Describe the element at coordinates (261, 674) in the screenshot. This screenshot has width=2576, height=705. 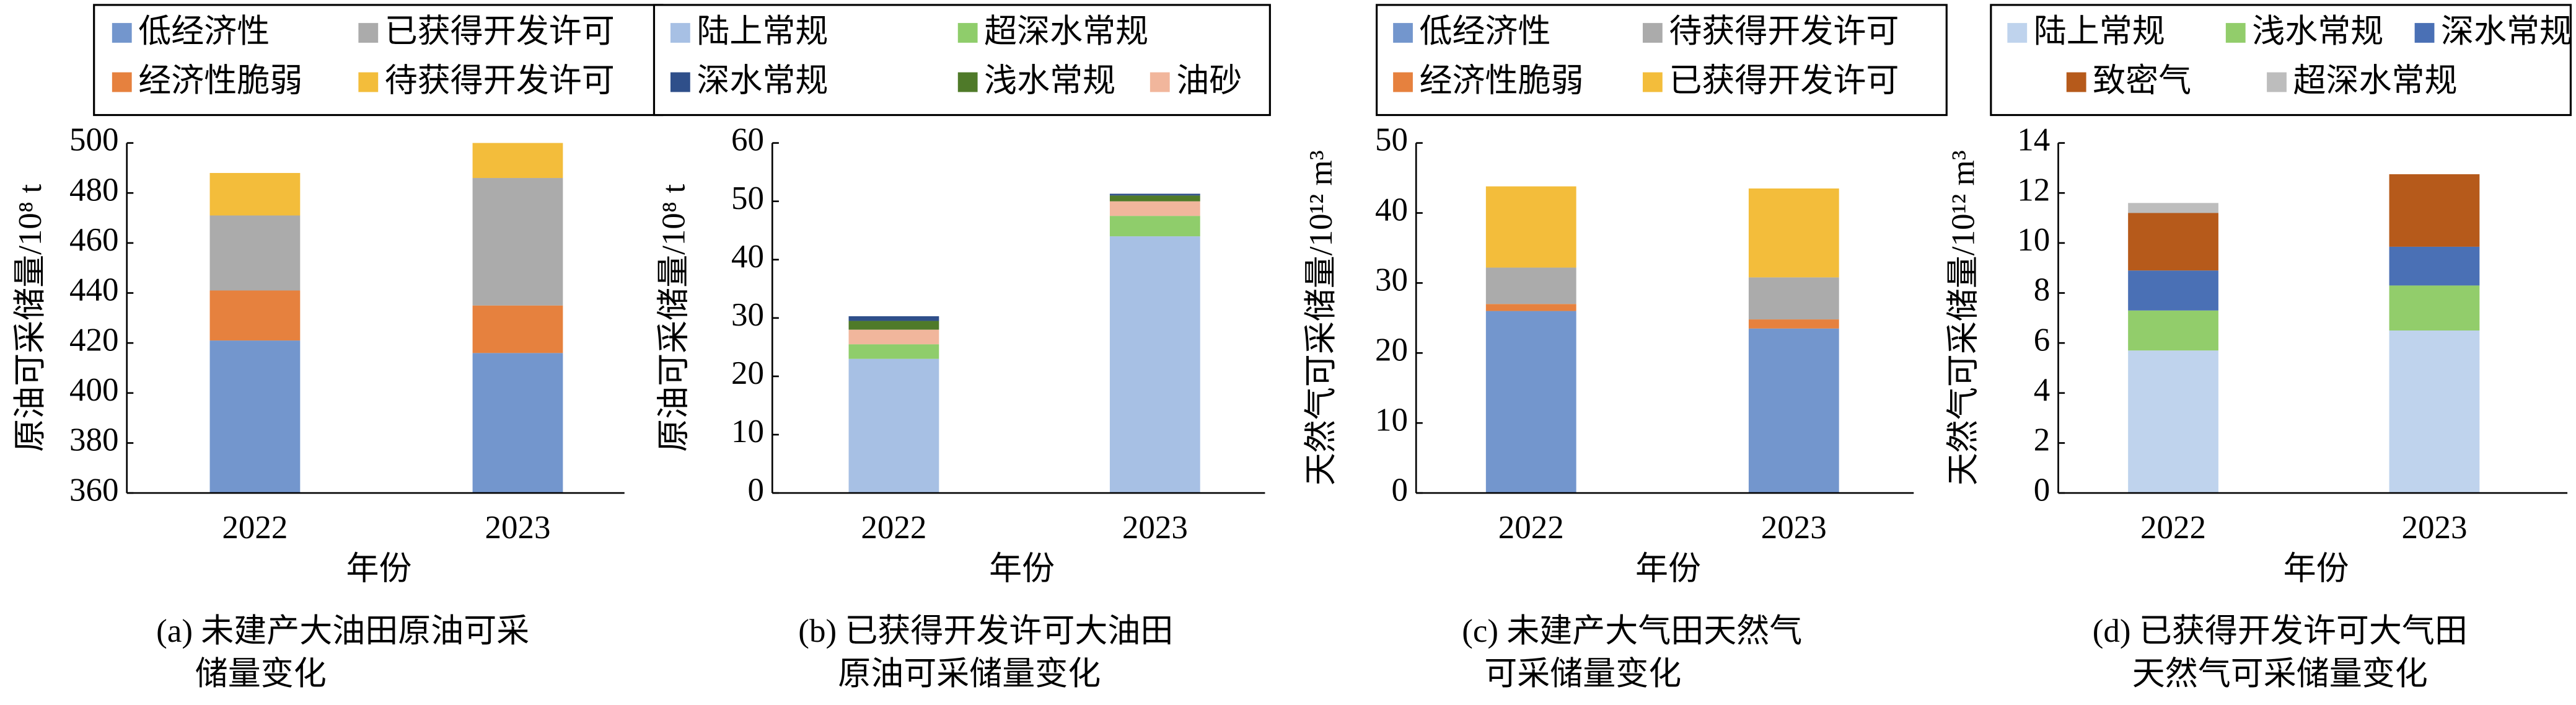
I see `caption: 储量变化` at that location.